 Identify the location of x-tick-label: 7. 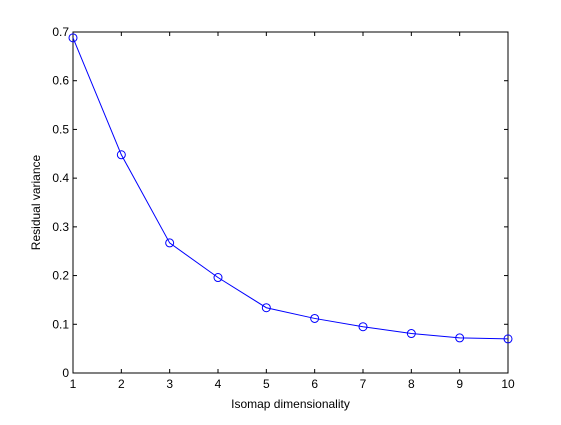
(363, 384).